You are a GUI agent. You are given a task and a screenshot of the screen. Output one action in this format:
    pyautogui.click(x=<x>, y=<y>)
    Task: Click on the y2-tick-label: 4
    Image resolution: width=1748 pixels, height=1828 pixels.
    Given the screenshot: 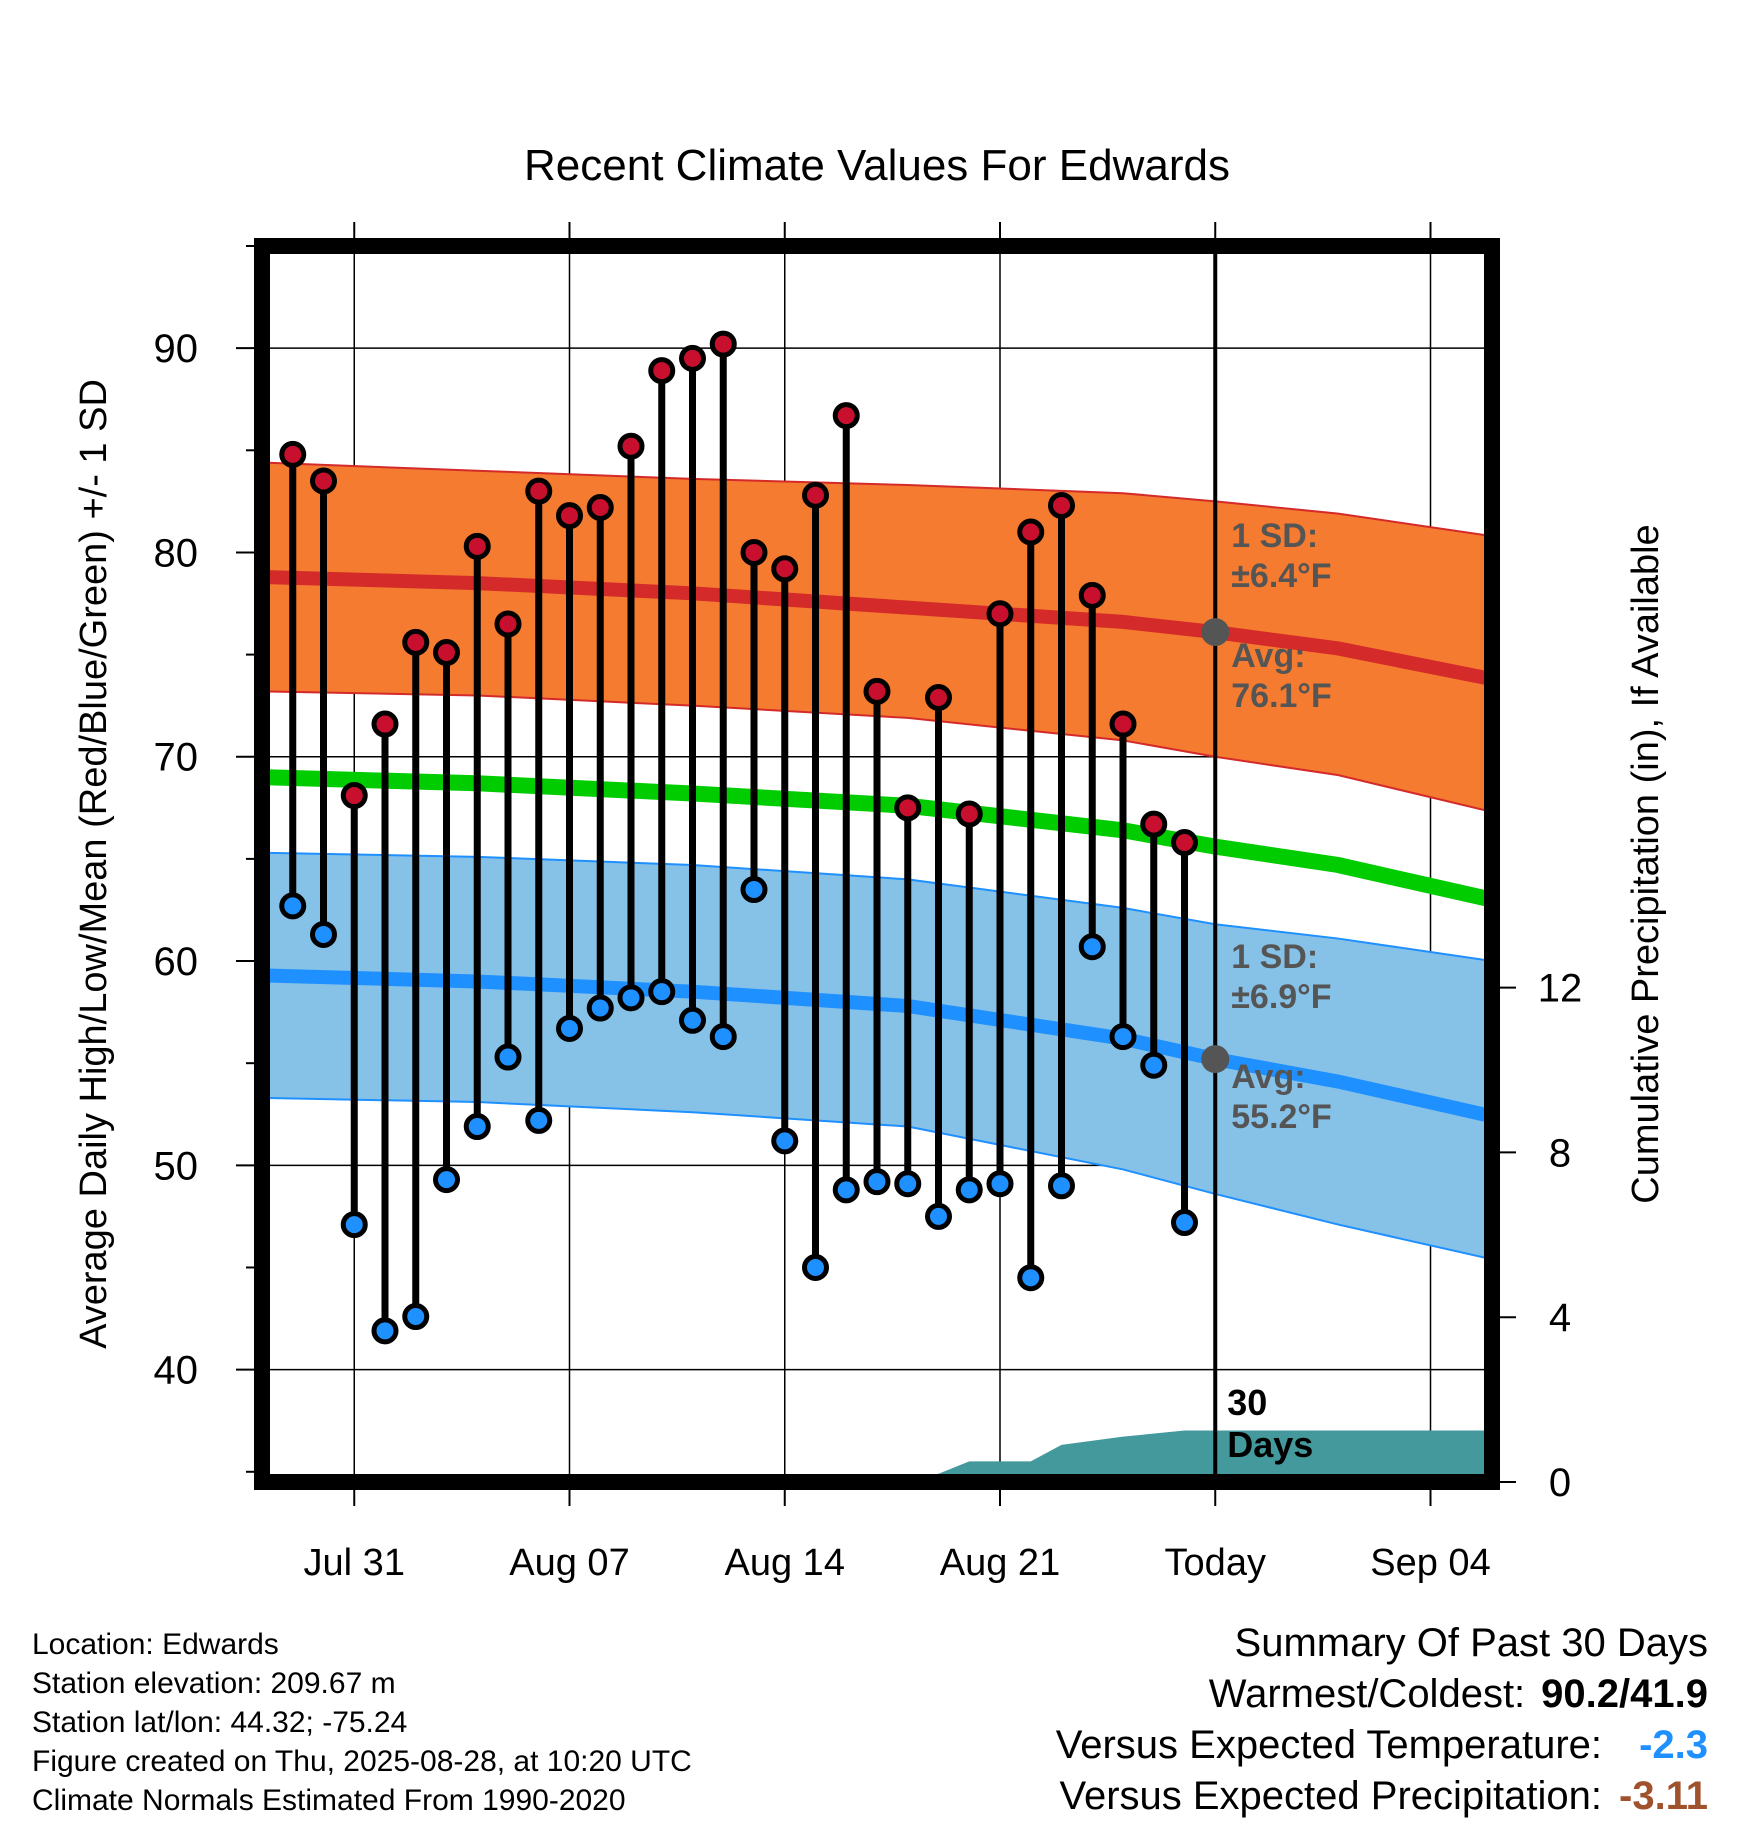 What is the action you would take?
    pyautogui.click(x=1560, y=1318)
    